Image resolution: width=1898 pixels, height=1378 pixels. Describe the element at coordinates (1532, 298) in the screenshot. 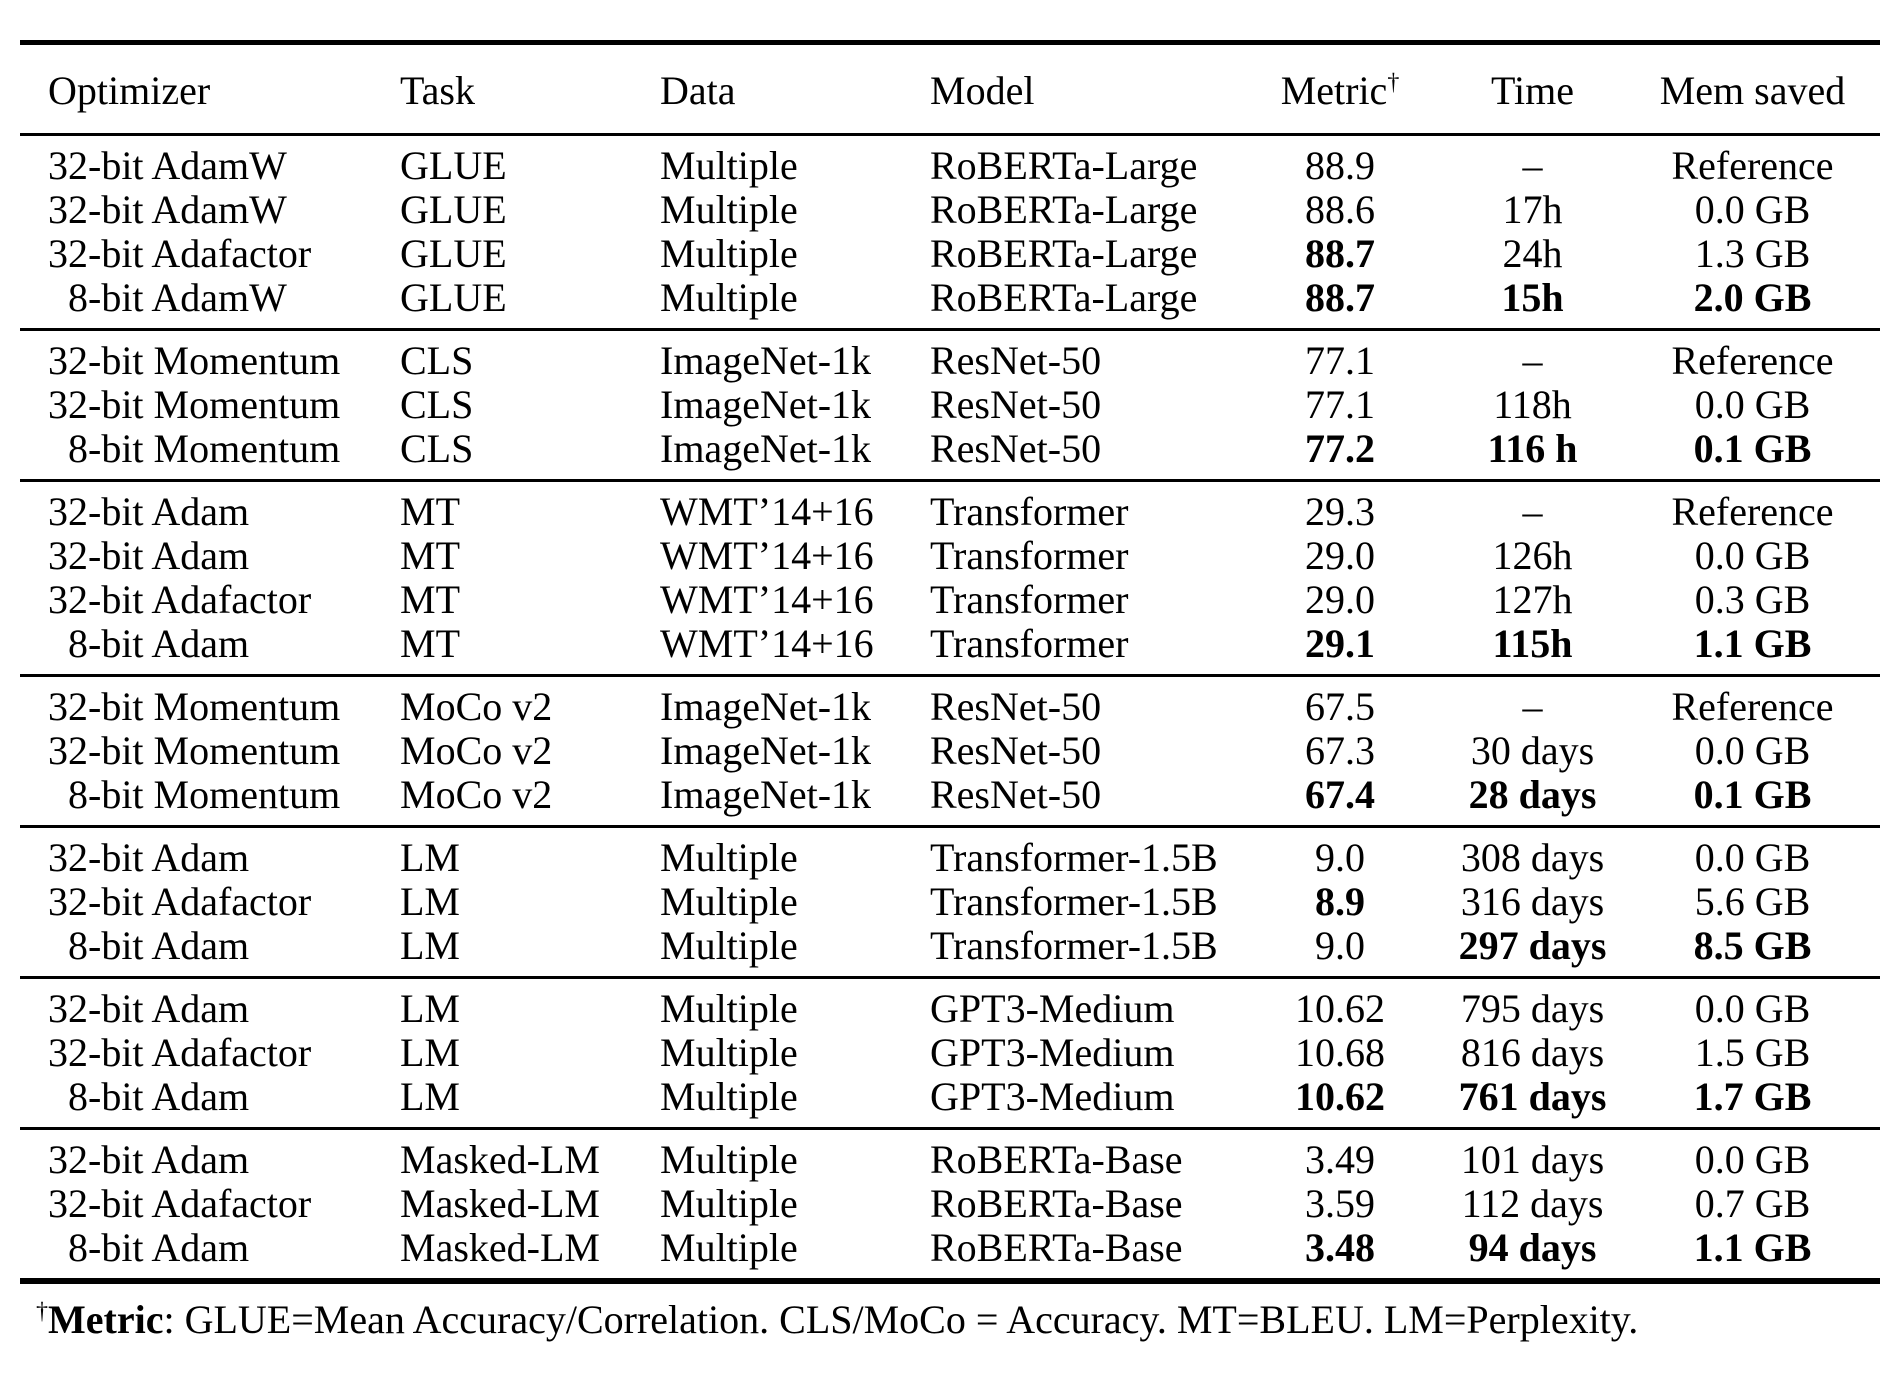

I see `cell-time: 15h` at that location.